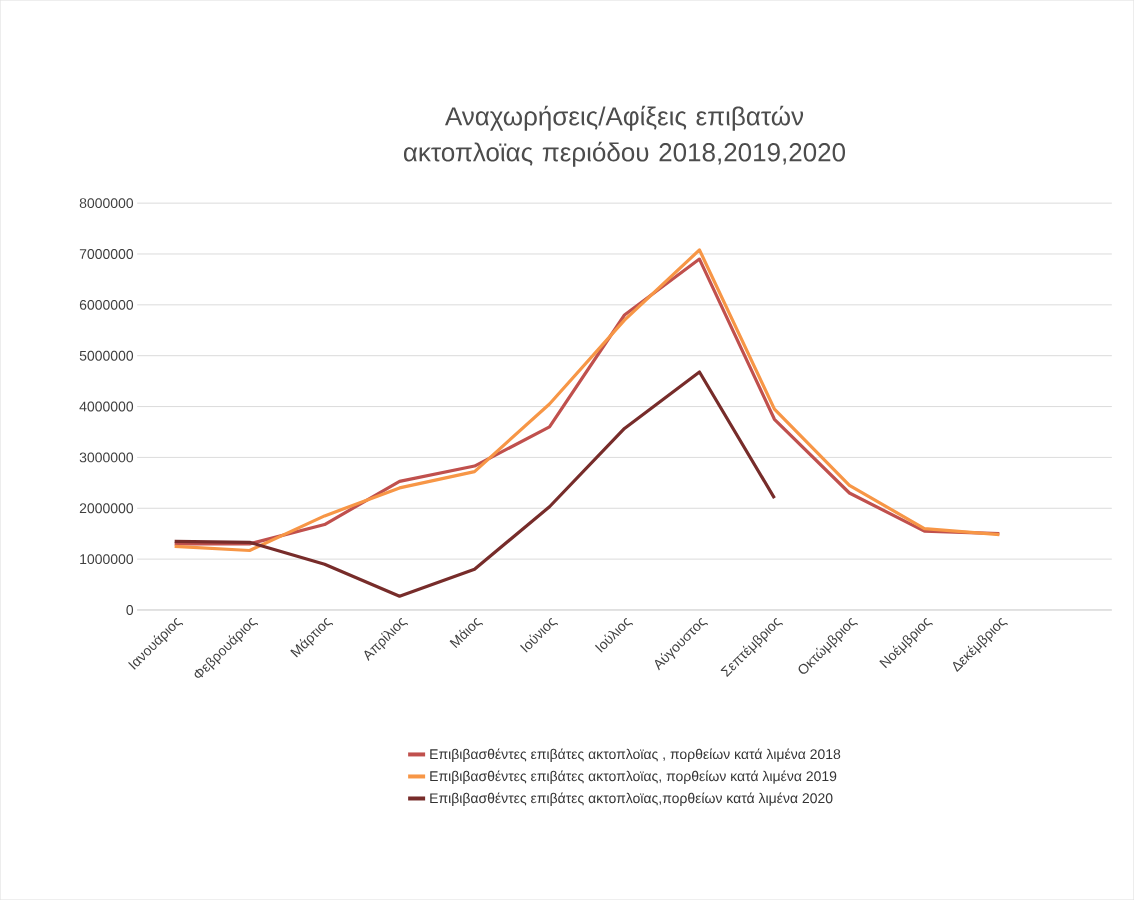 The height and width of the screenshot is (900, 1134). What do you see at coordinates (624, 136) in the screenshot?
I see `chart-title: Αναχωρήσεις/Αφίξεις επιβατών ακτοπλοϊας περιόδου 2018,2019,2020` at bounding box center [624, 136].